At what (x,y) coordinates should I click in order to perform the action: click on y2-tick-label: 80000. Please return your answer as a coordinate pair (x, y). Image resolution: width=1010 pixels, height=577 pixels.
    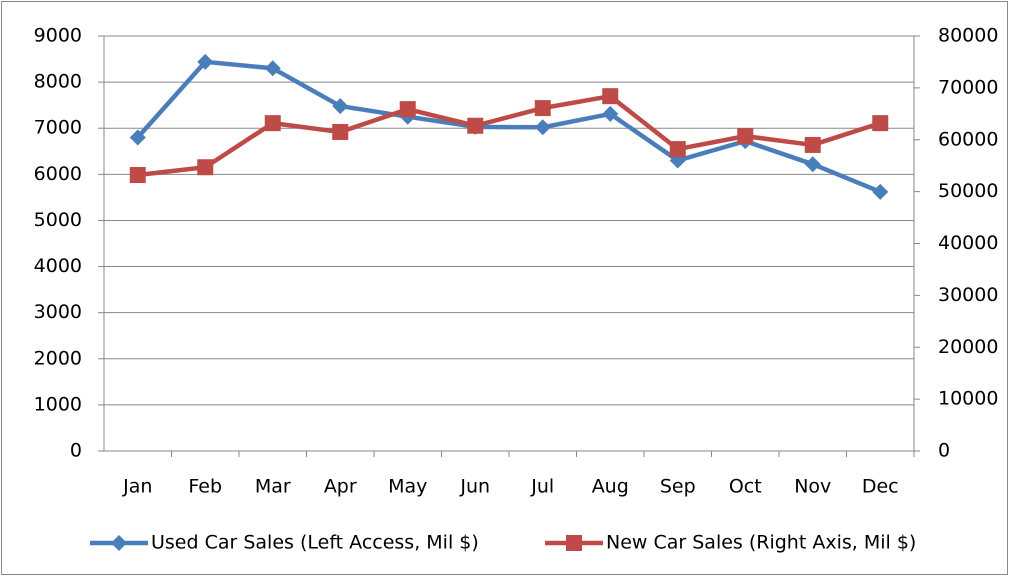
    Looking at the image, I should click on (968, 36).